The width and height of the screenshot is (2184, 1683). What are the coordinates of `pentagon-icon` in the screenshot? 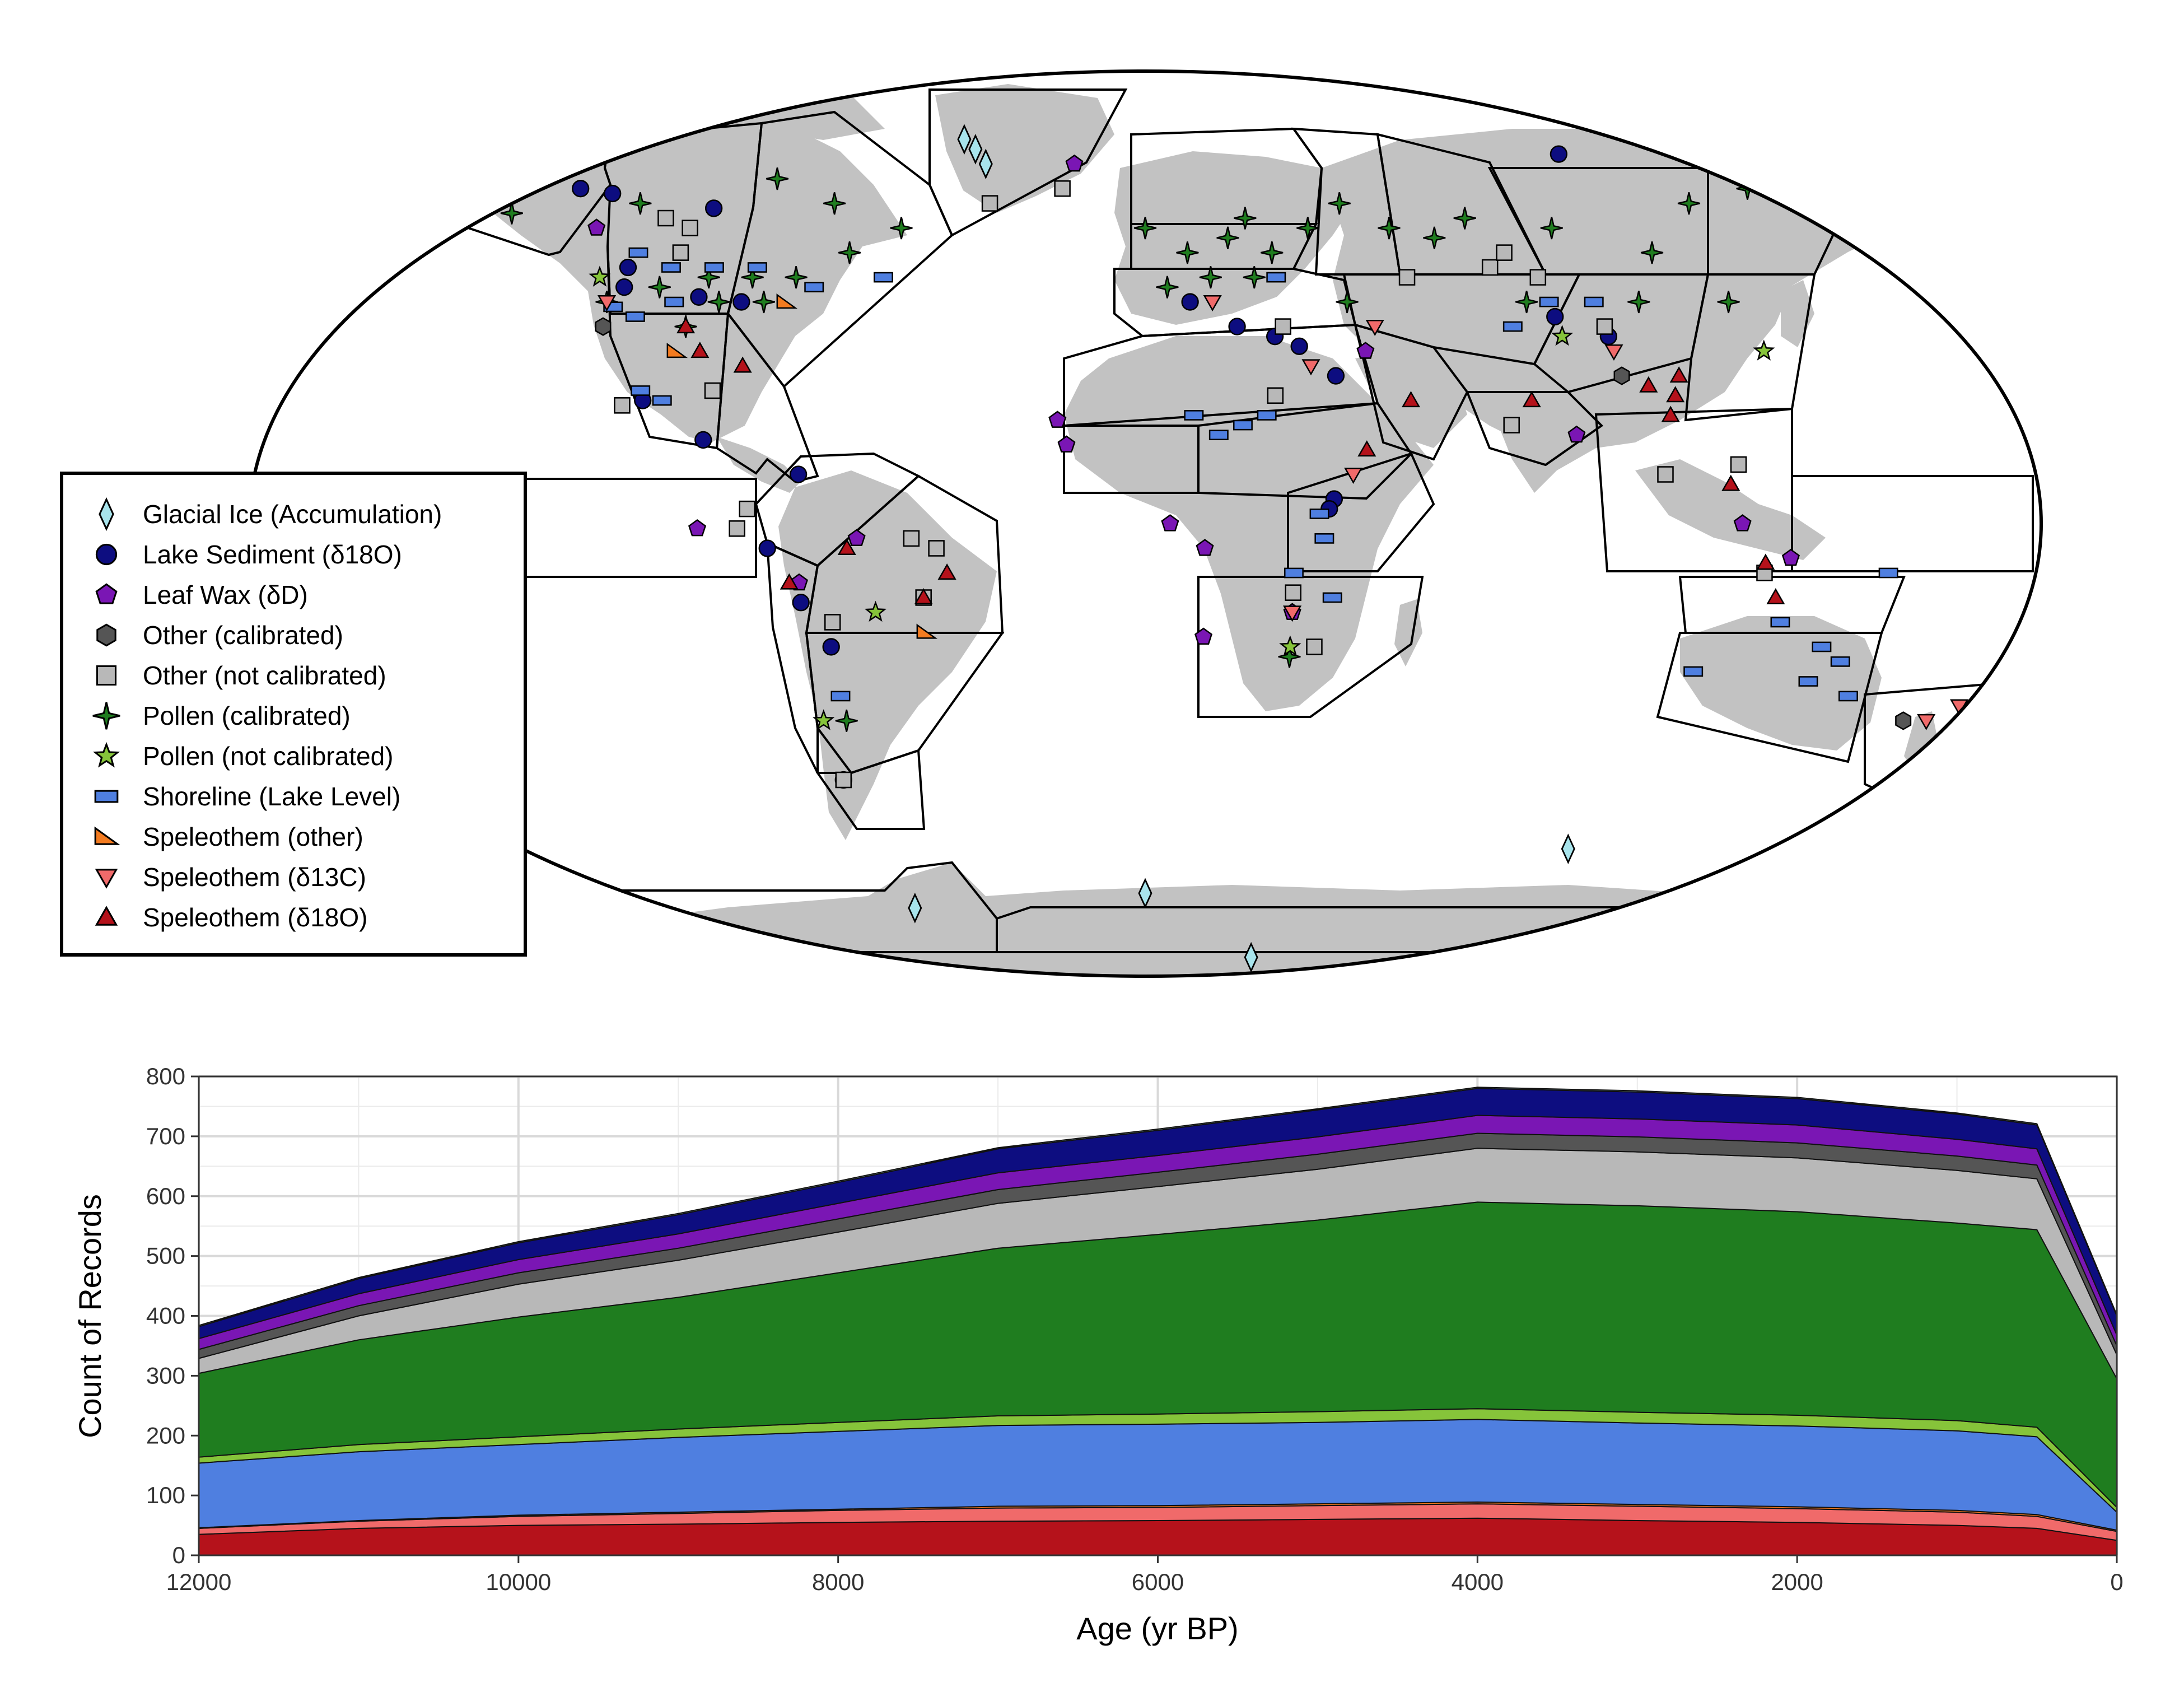 It's located at (107, 593).